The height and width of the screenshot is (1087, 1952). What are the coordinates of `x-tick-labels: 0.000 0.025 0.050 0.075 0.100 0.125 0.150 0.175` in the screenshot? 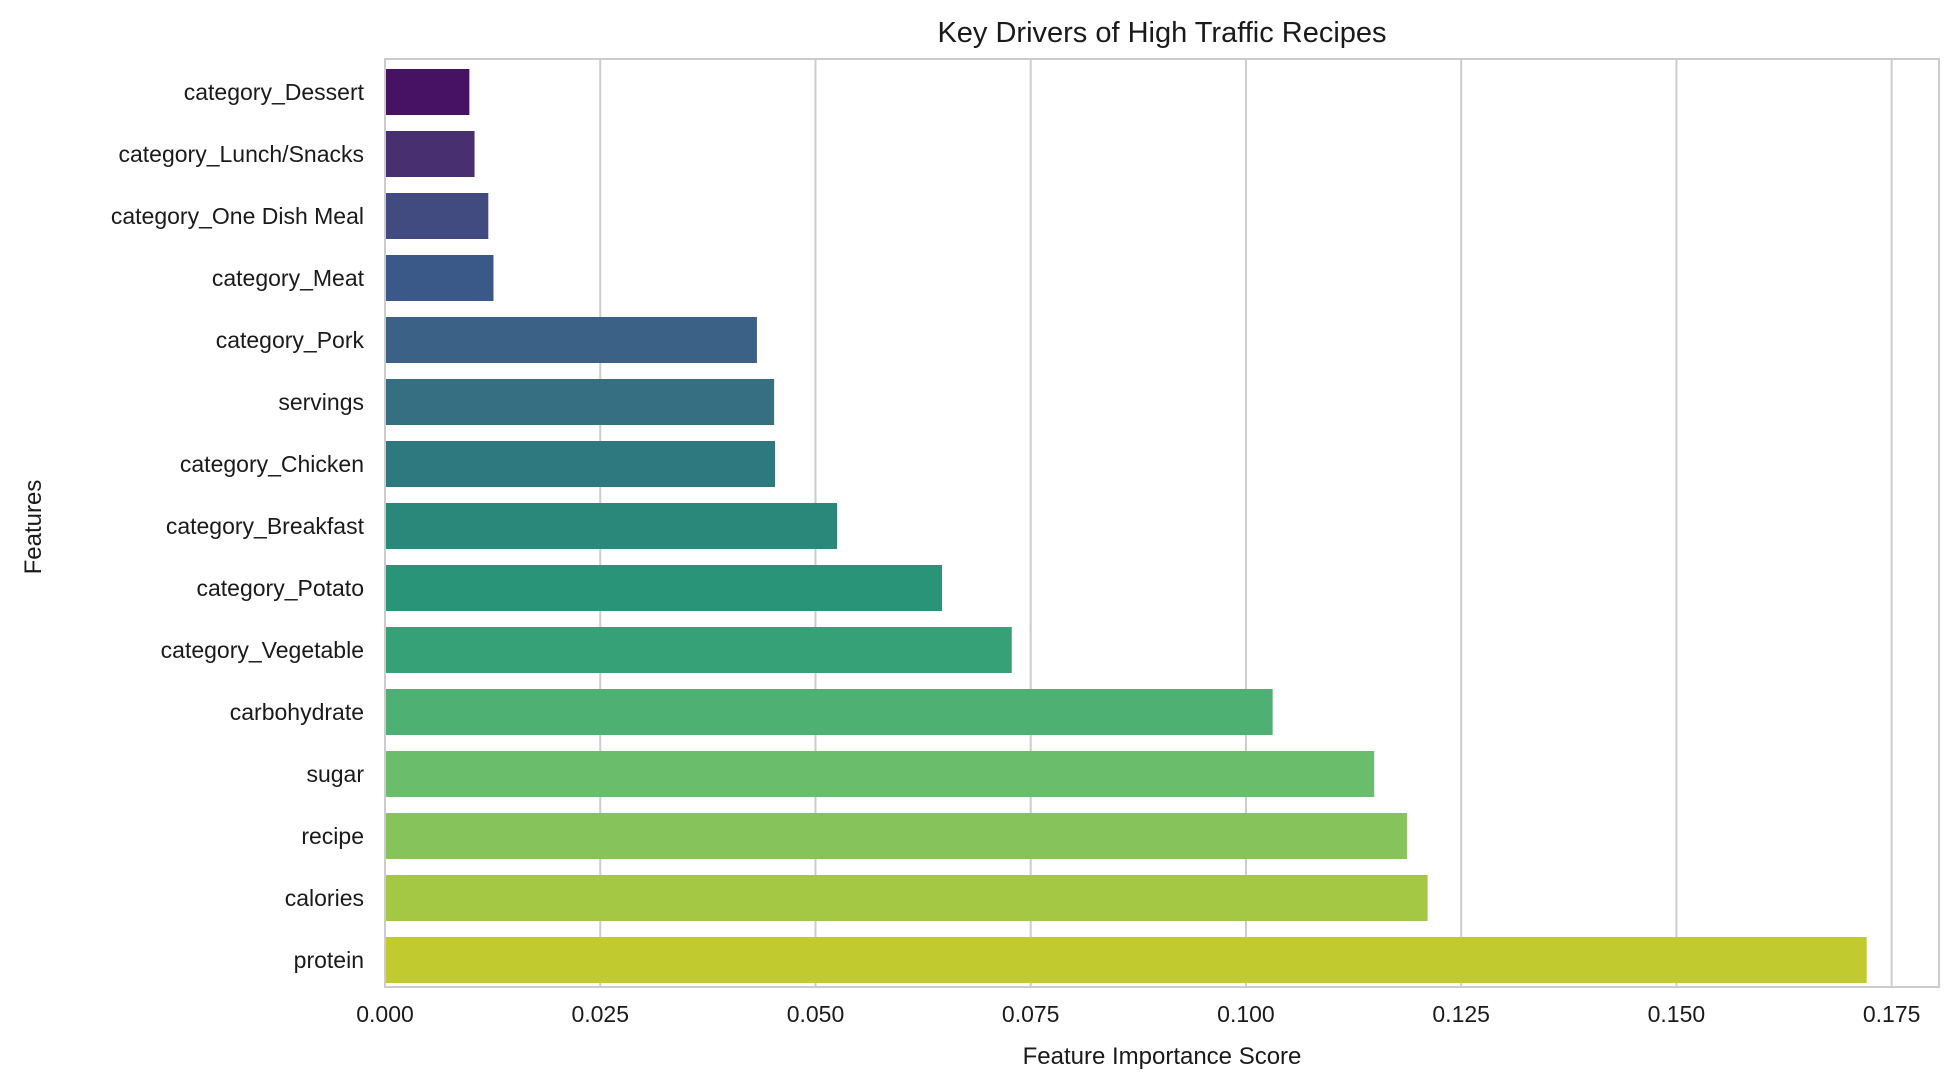 It's located at (1138, 1014).